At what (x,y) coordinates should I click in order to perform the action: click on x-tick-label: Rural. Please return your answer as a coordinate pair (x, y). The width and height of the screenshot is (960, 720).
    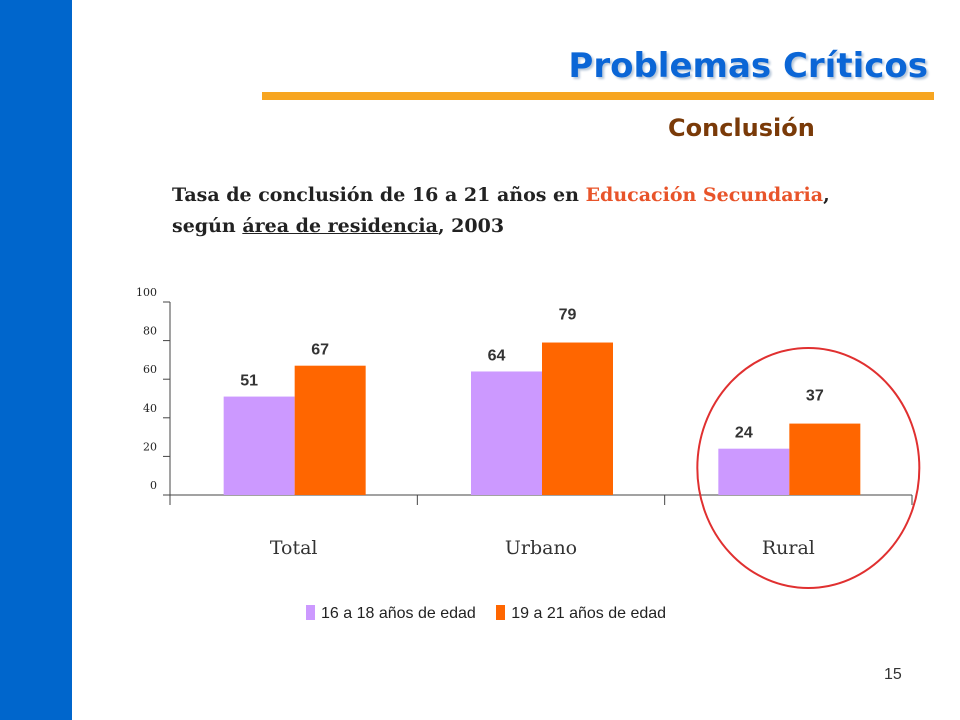
    Looking at the image, I should click on (788, 548).